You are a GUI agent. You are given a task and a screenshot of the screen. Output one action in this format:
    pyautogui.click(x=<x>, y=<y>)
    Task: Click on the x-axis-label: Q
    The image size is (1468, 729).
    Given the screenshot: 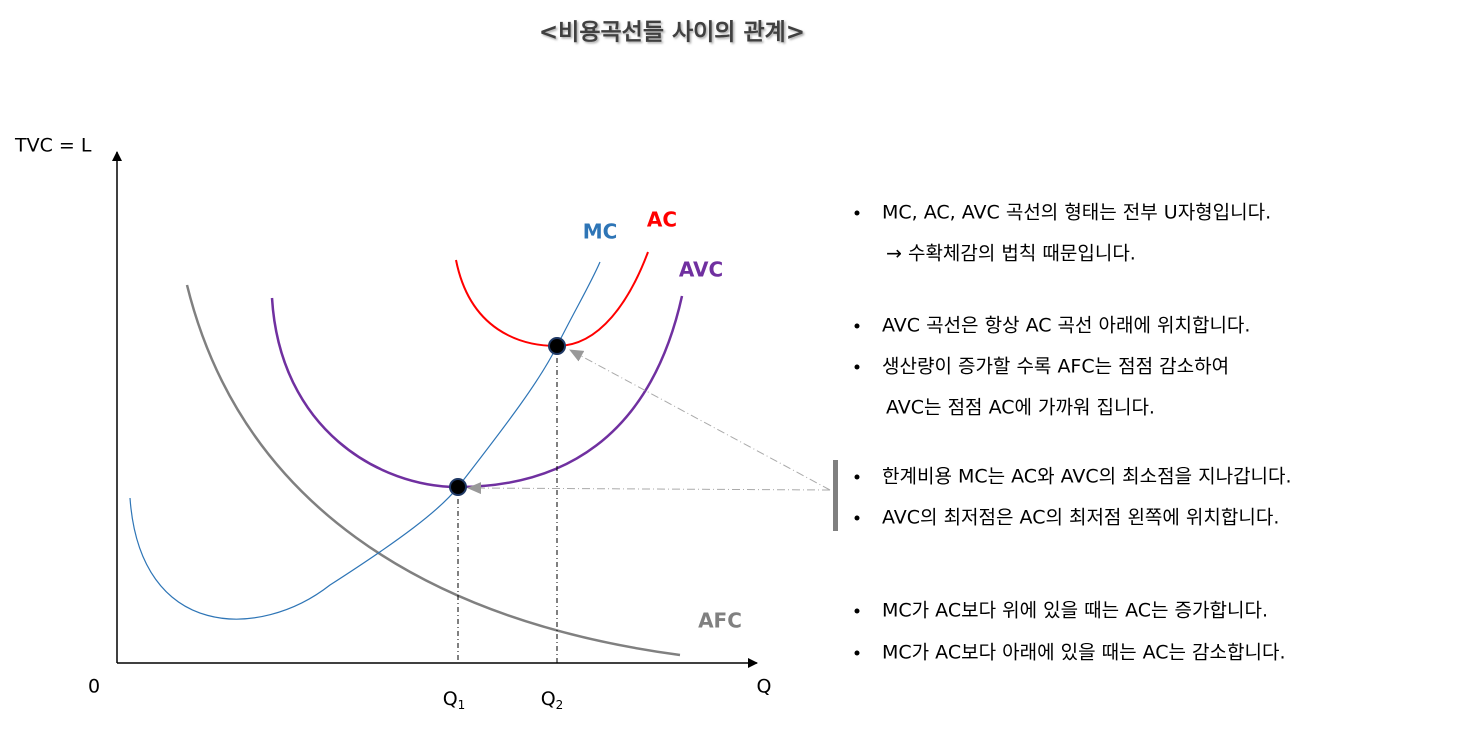 What is the action you would take?
    pyautogui.click(x=764, y=687)
    